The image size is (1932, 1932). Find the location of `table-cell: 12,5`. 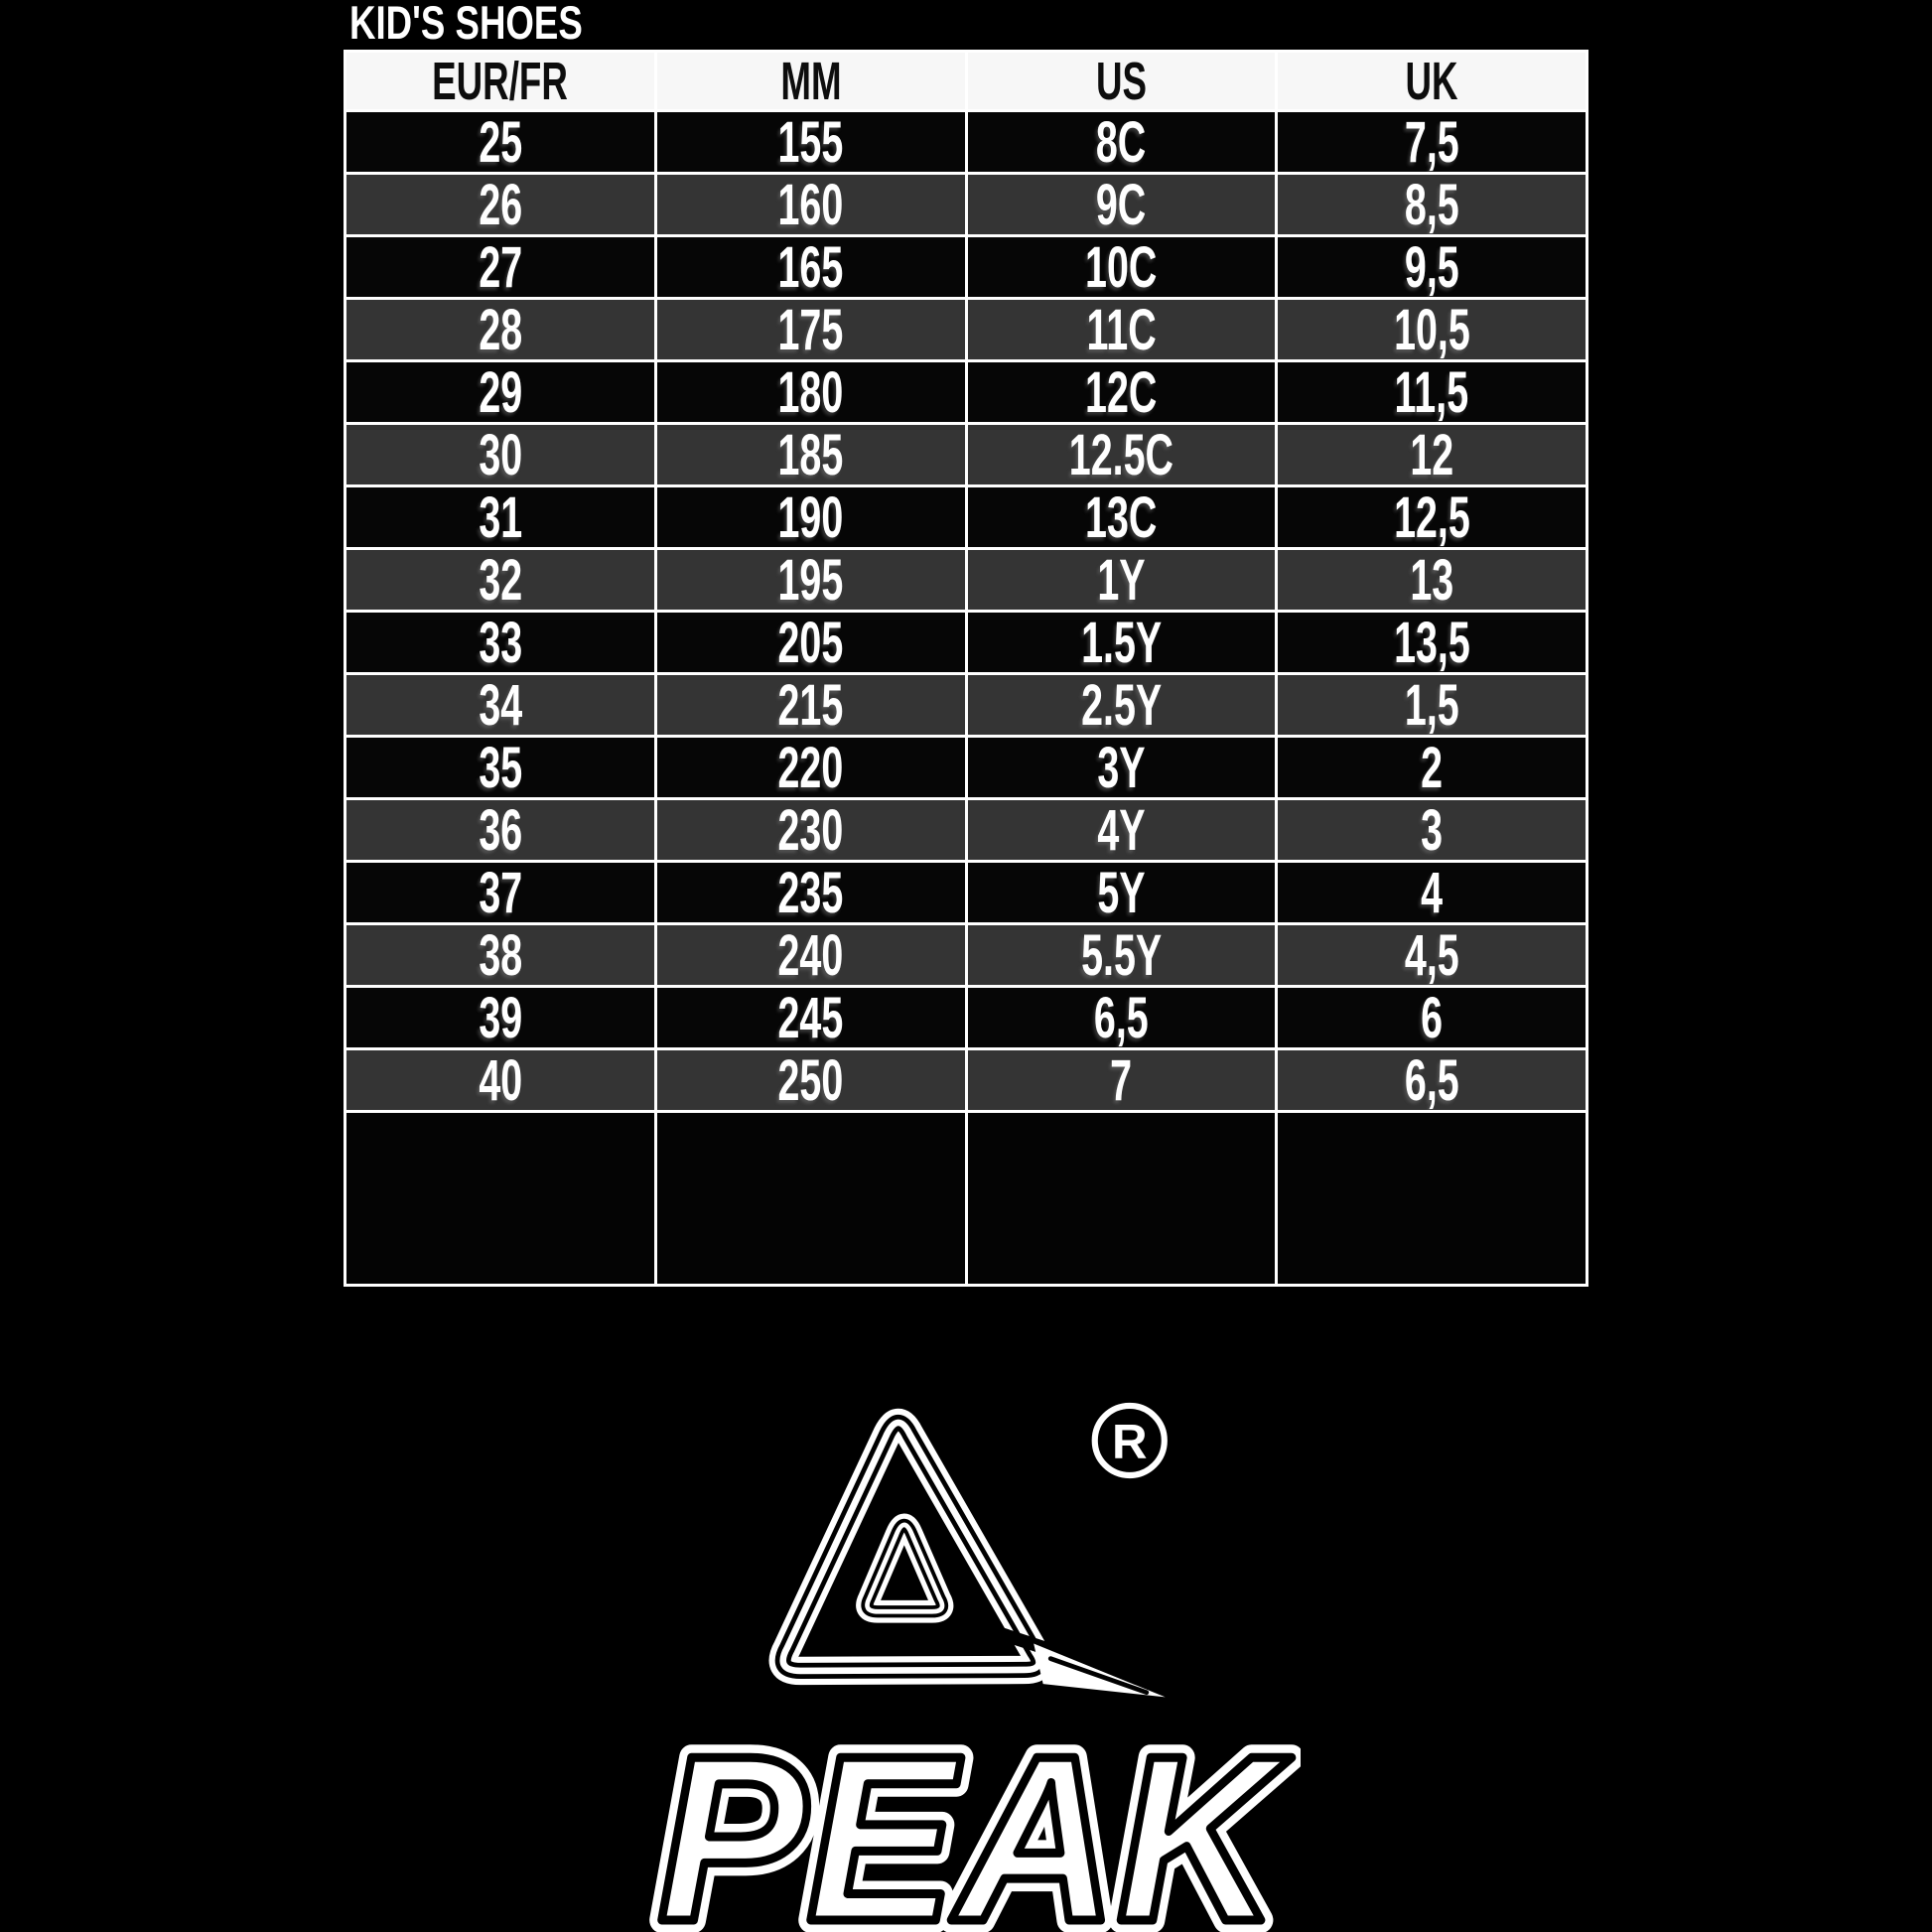

table-cell: 12,5 is located at coordinates (1432, 517).